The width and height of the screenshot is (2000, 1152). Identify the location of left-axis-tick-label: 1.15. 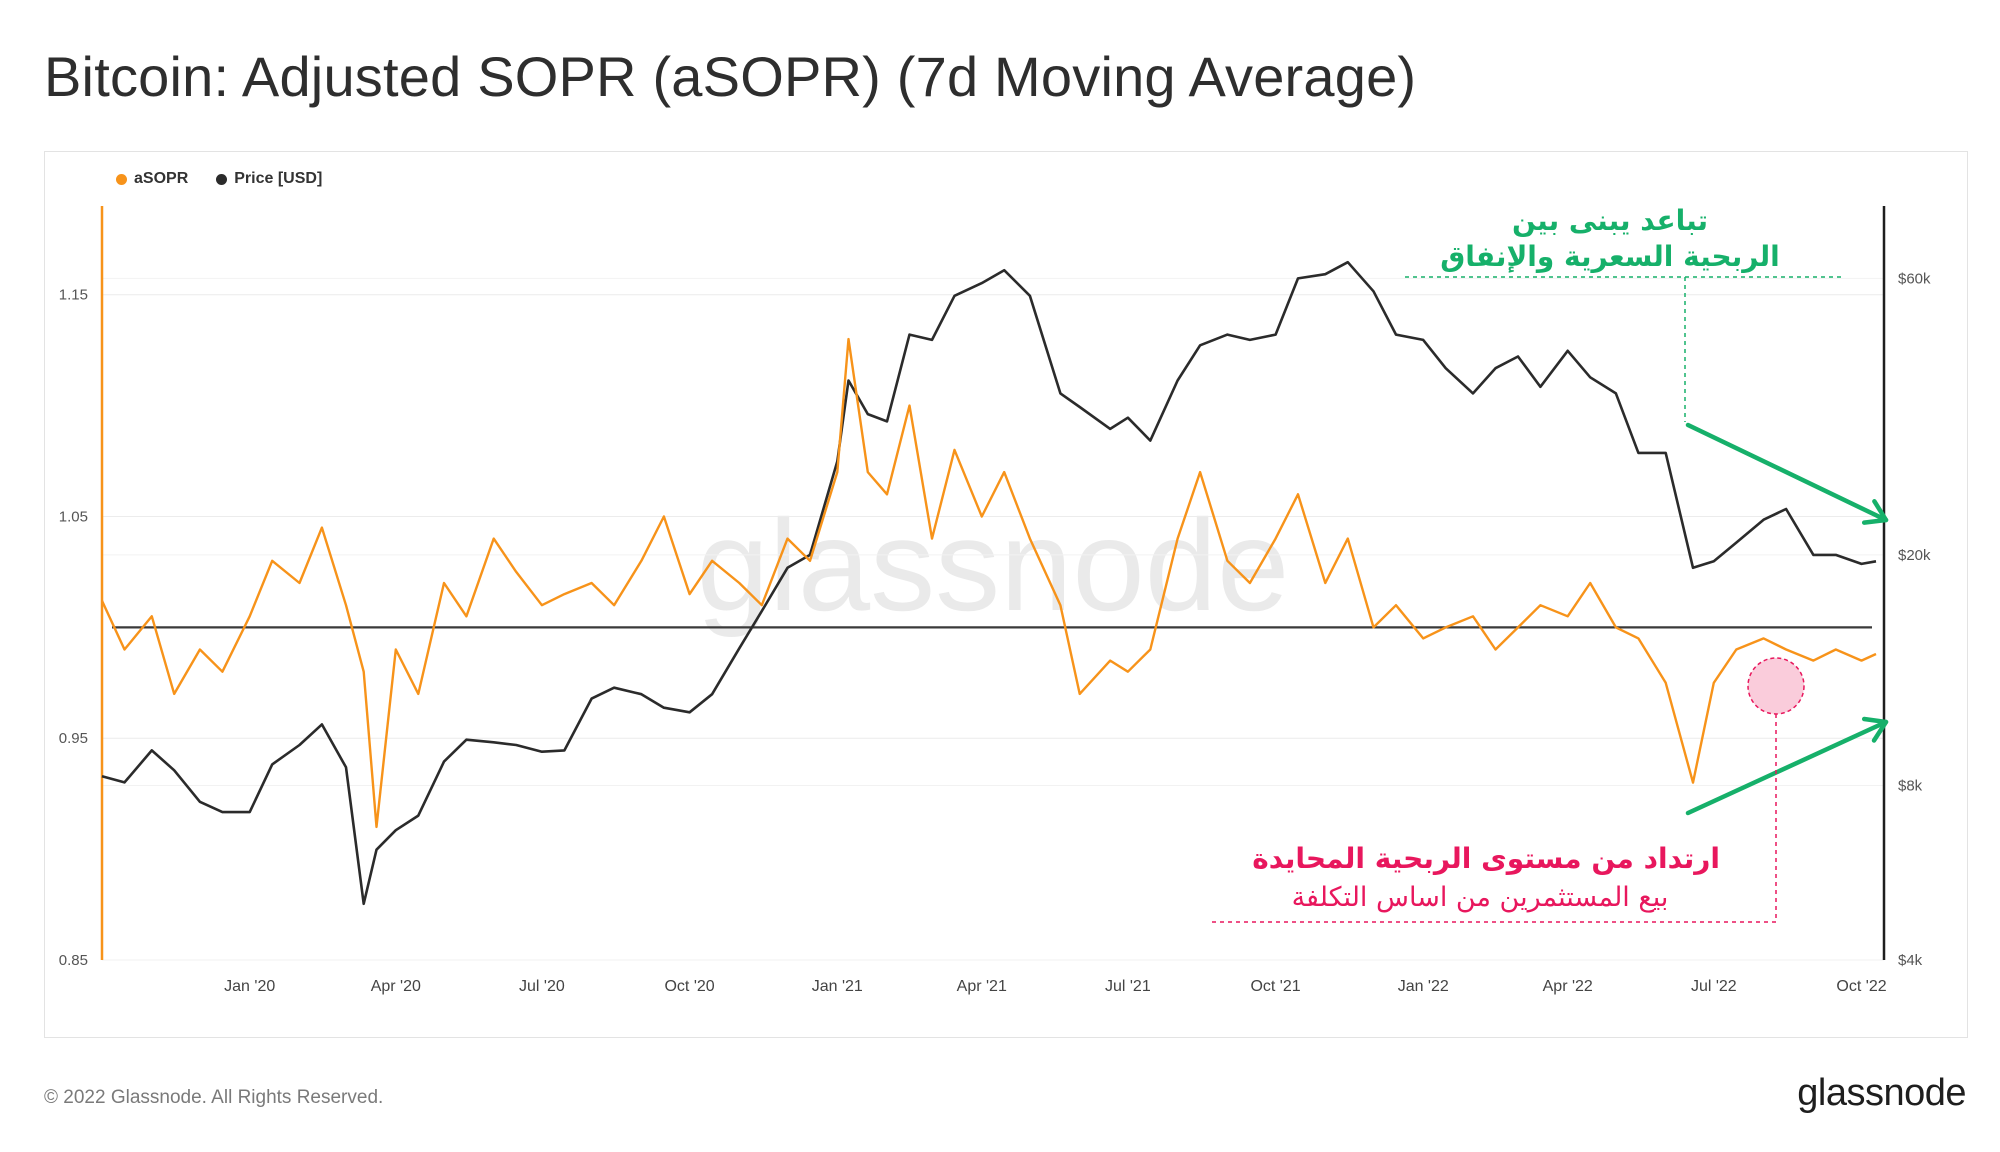
(73, 295).